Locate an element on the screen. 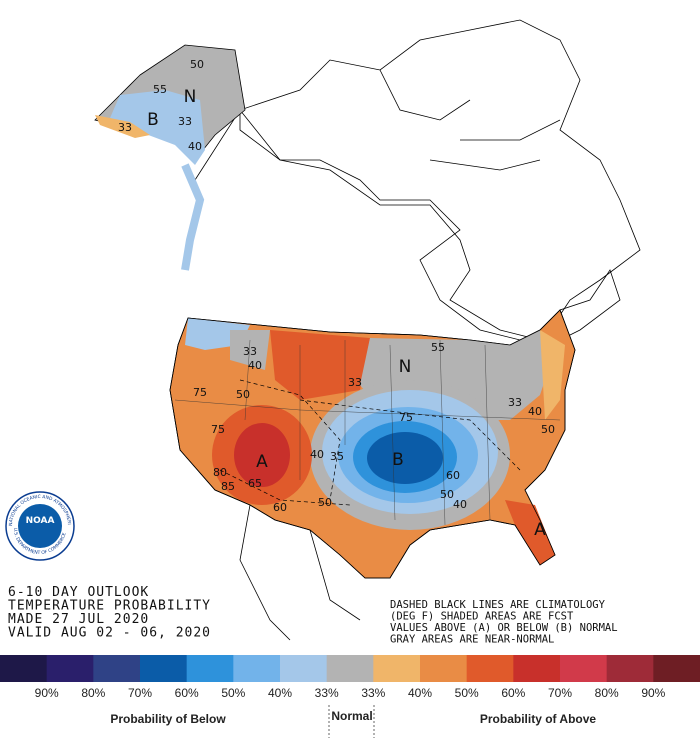 This screenshot has width=700, height=740. note-line: DASHED BLACK LINES ARE CLIMATOLOGY is located at coordinates (498, 605).